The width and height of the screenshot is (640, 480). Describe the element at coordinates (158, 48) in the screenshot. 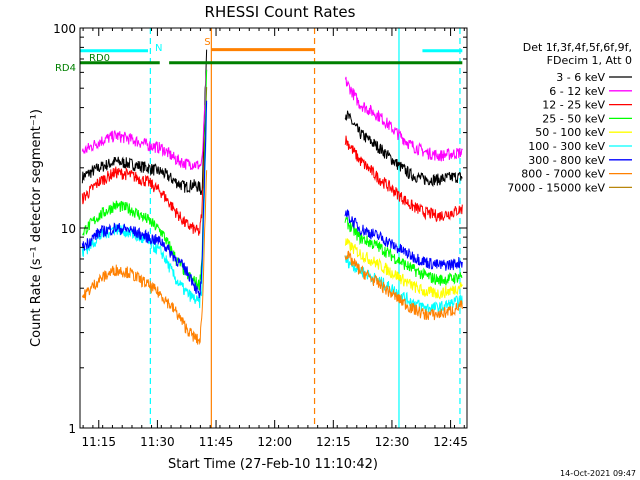

I see `state-label-n: N` at that location.